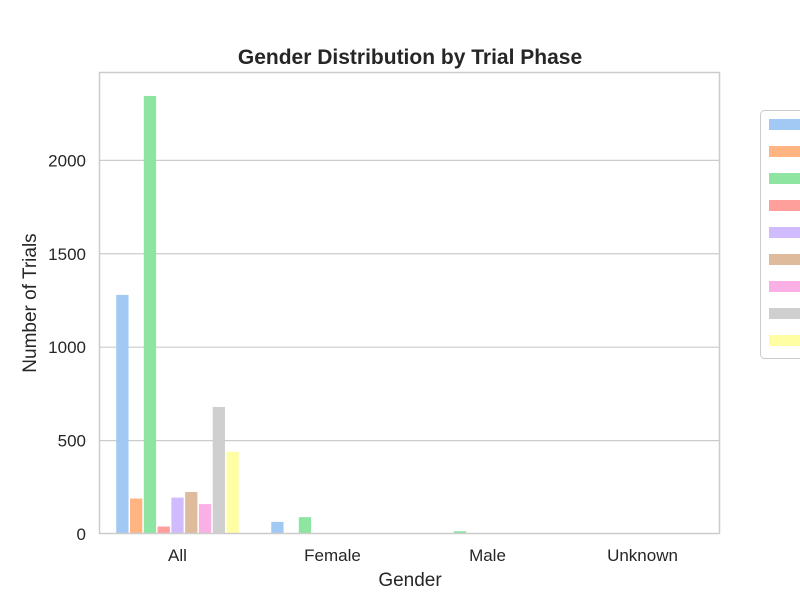 This screenshot has width=800, height=600. I want to click on x-tick-label: Unknown, so click(642, 555).